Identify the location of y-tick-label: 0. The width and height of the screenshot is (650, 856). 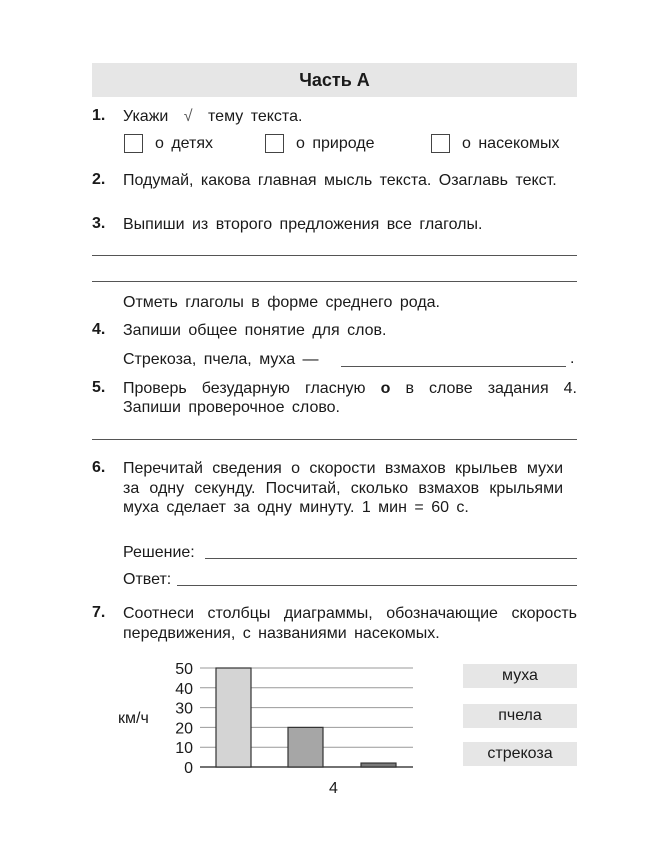
(188, 768).